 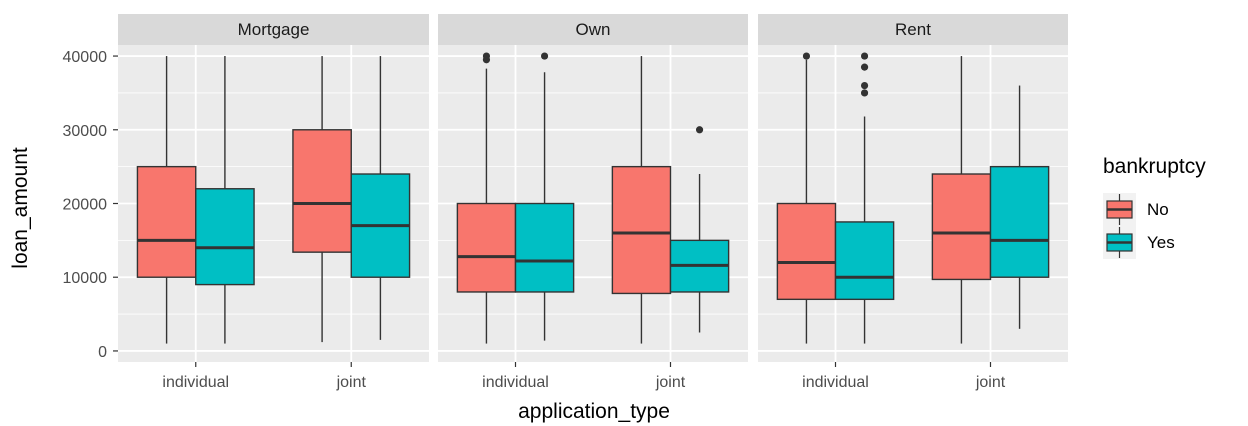 What do you see at coordinates (85, 205) in the screenshot?
I see `y-tick-label: 20000` at bounding box center [85, 205].